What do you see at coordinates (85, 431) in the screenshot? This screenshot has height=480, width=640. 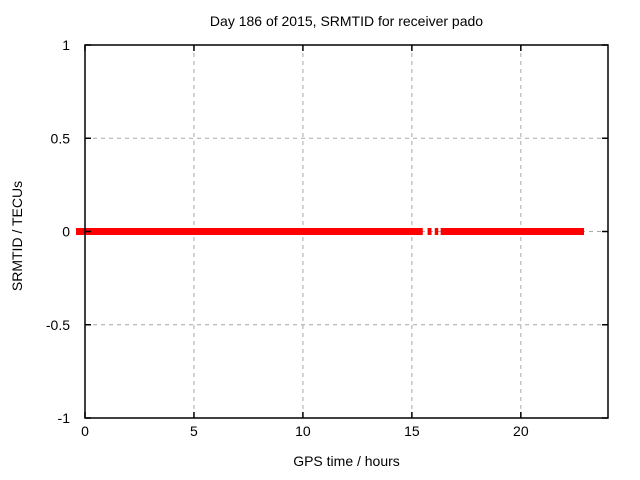 I see `x-tick-label: 0` at bounding box center [85, 431].